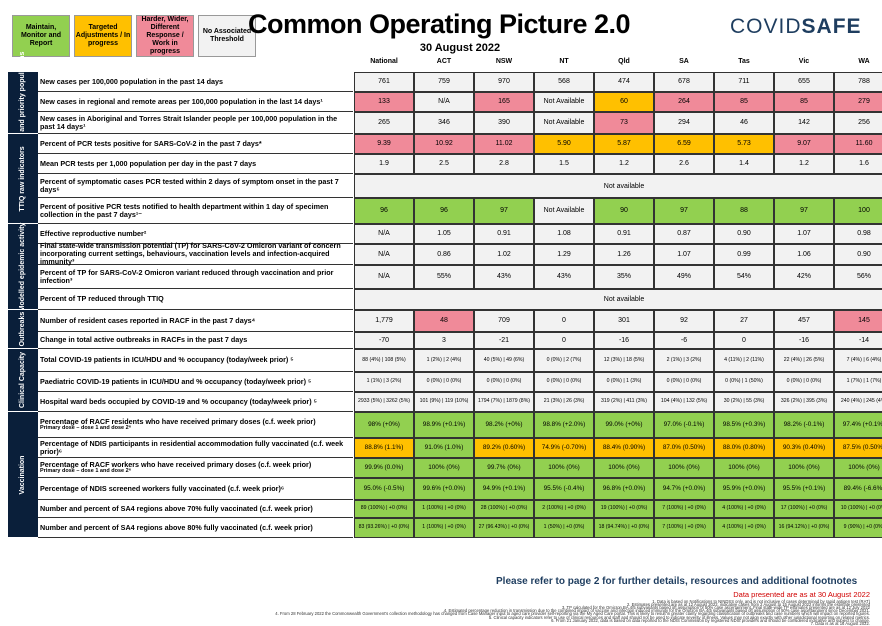 Image resolution: width=882 pixels, height=626 pixels. What do you see at coordinates (864, 61) in the screenshot?
I see `column-header: WA` at bounding box center [864, 61].